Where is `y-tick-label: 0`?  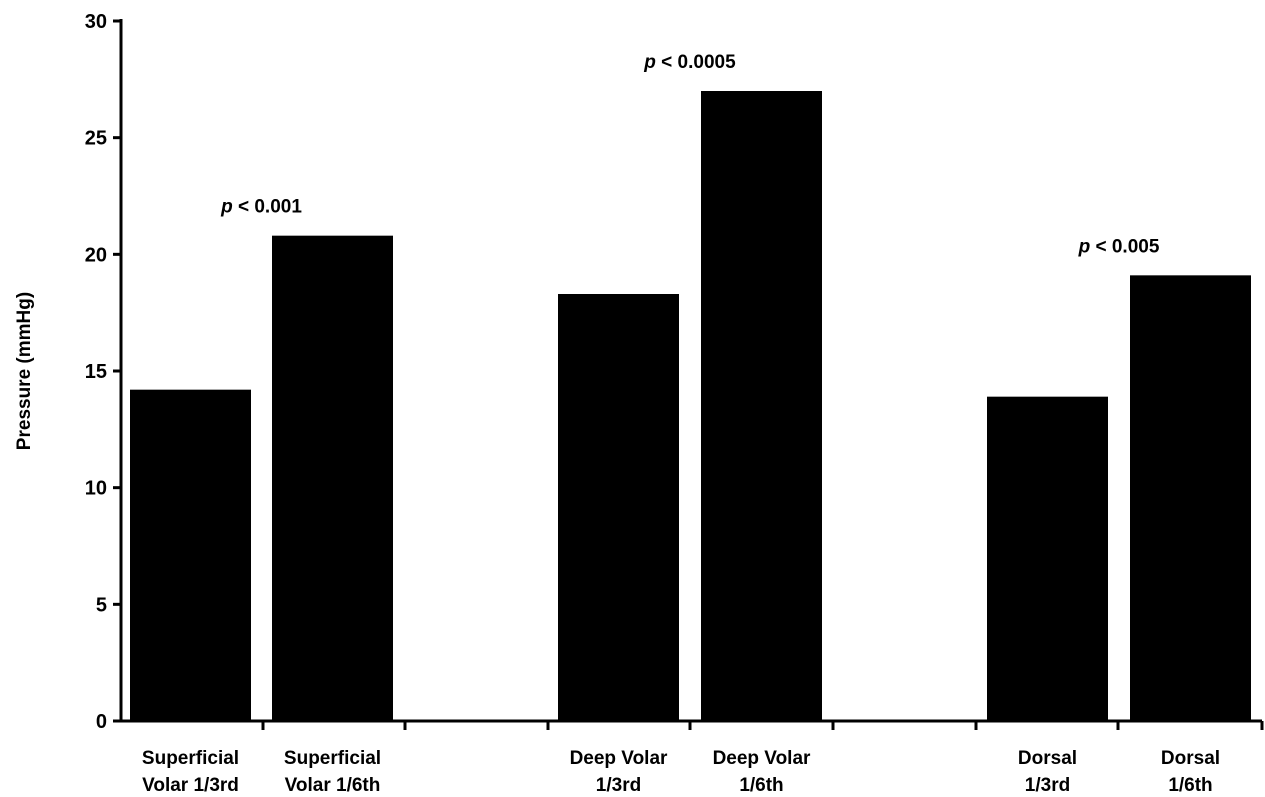 y-tick-label: 0 is located at coordinates (101, 722).